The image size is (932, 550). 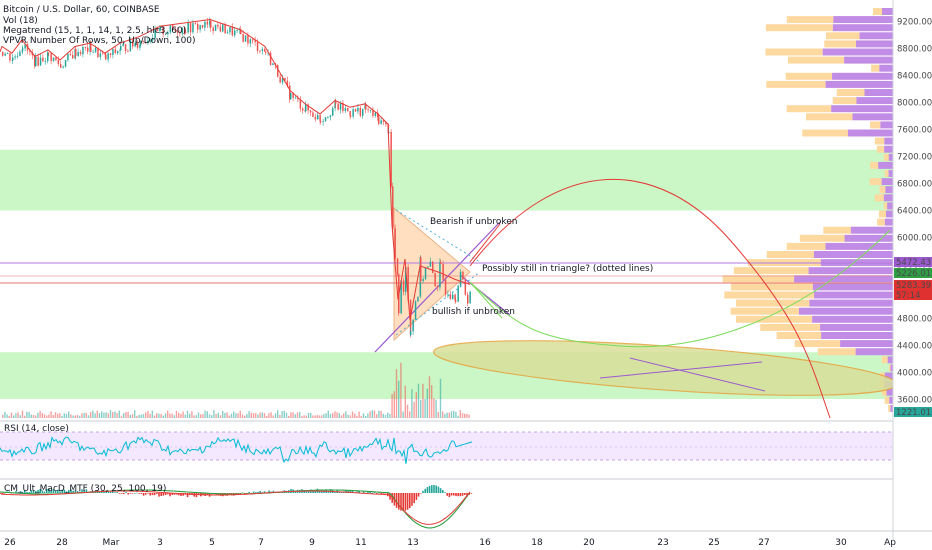 I want to click on bullish-arrow, so click(x=486, y=300).